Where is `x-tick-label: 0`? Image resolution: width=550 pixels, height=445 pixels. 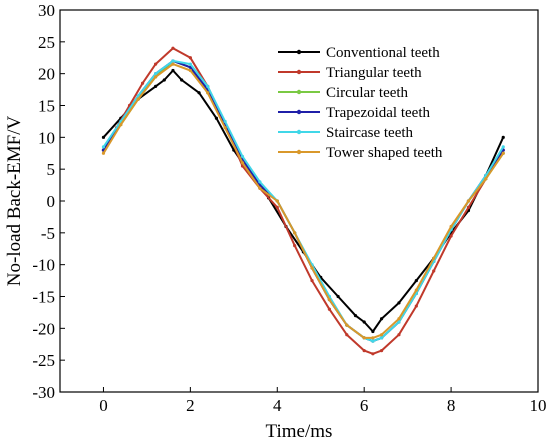
x-tick-label: 0 is located at coordinates (103, 405).